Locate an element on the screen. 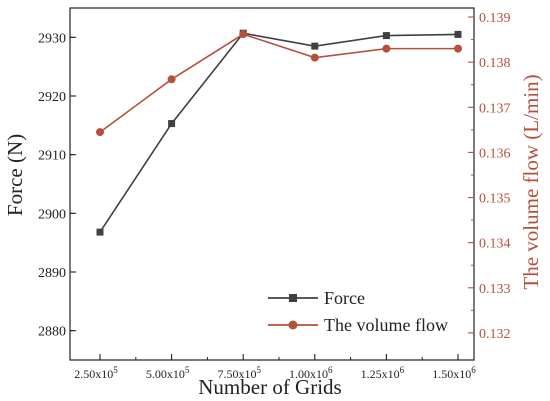 The image size is (550, 401). y-left-tick-label: 2930 is located at coordinates (52, 38).